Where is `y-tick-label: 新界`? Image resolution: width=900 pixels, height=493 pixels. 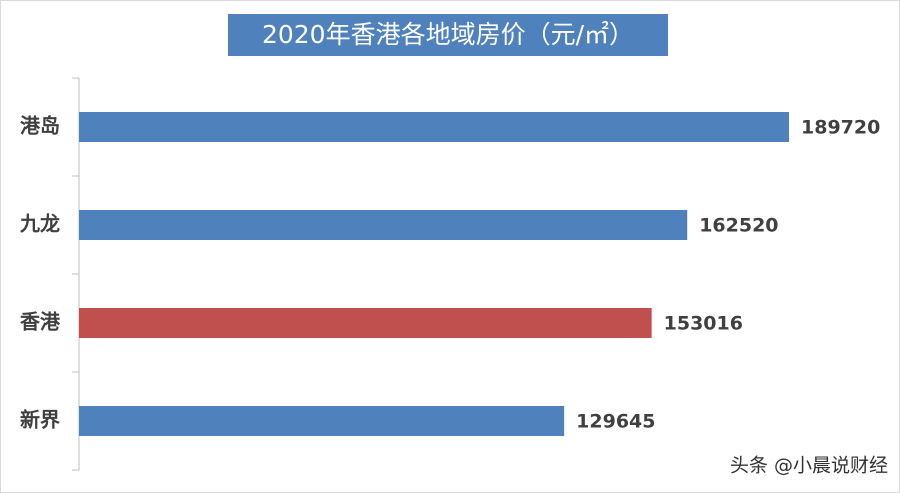
y-tick-label: 新界 is located at coordinates (40, 420).